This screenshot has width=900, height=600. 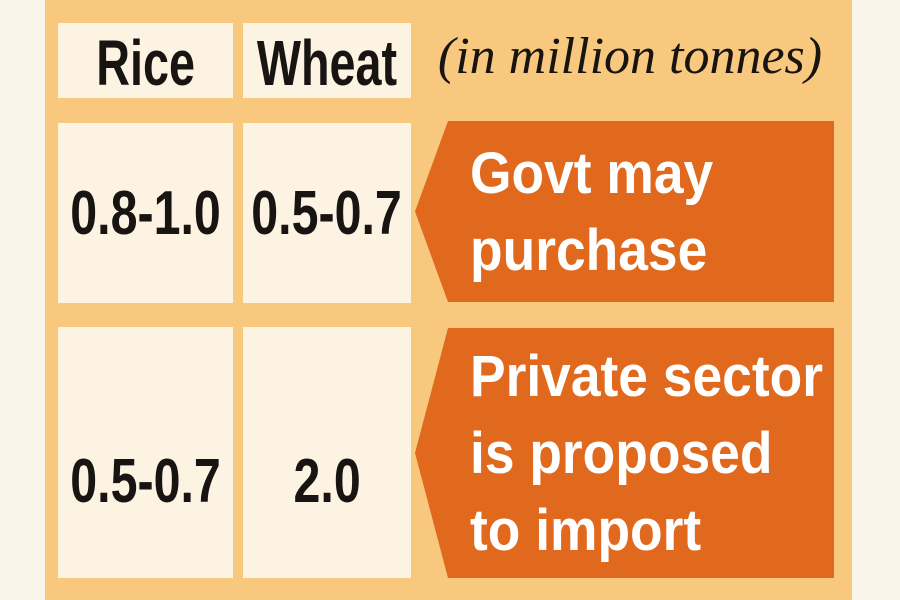 I want to click on cell-rice-private-import: 0.5-0.7, so click(x=145, y=452).